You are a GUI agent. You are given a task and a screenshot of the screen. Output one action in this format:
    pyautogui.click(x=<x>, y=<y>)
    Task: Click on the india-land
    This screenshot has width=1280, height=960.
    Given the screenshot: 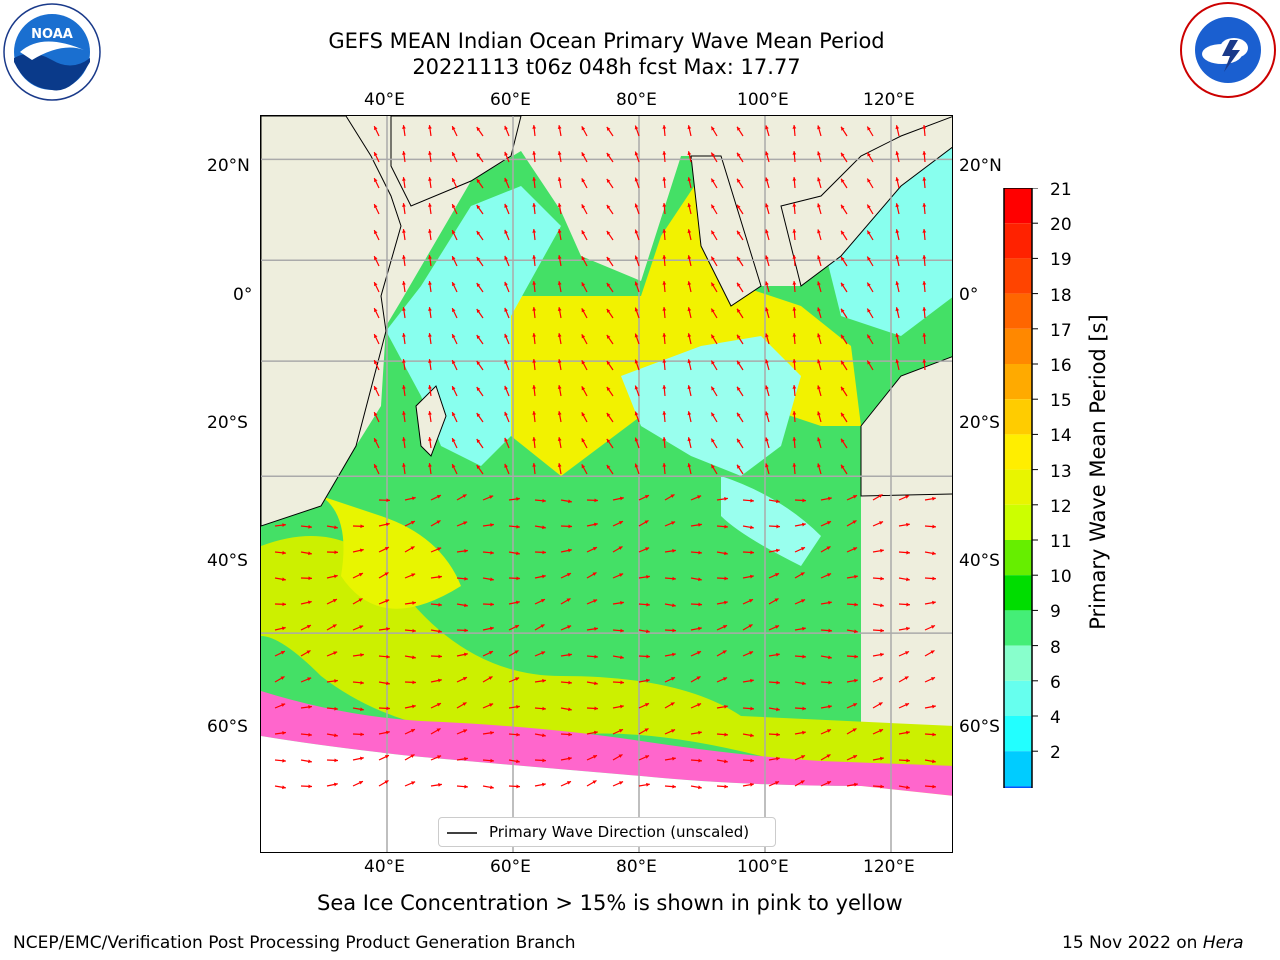 What is the action you would take?
    pyautogui.click(x=726, y=231)
    